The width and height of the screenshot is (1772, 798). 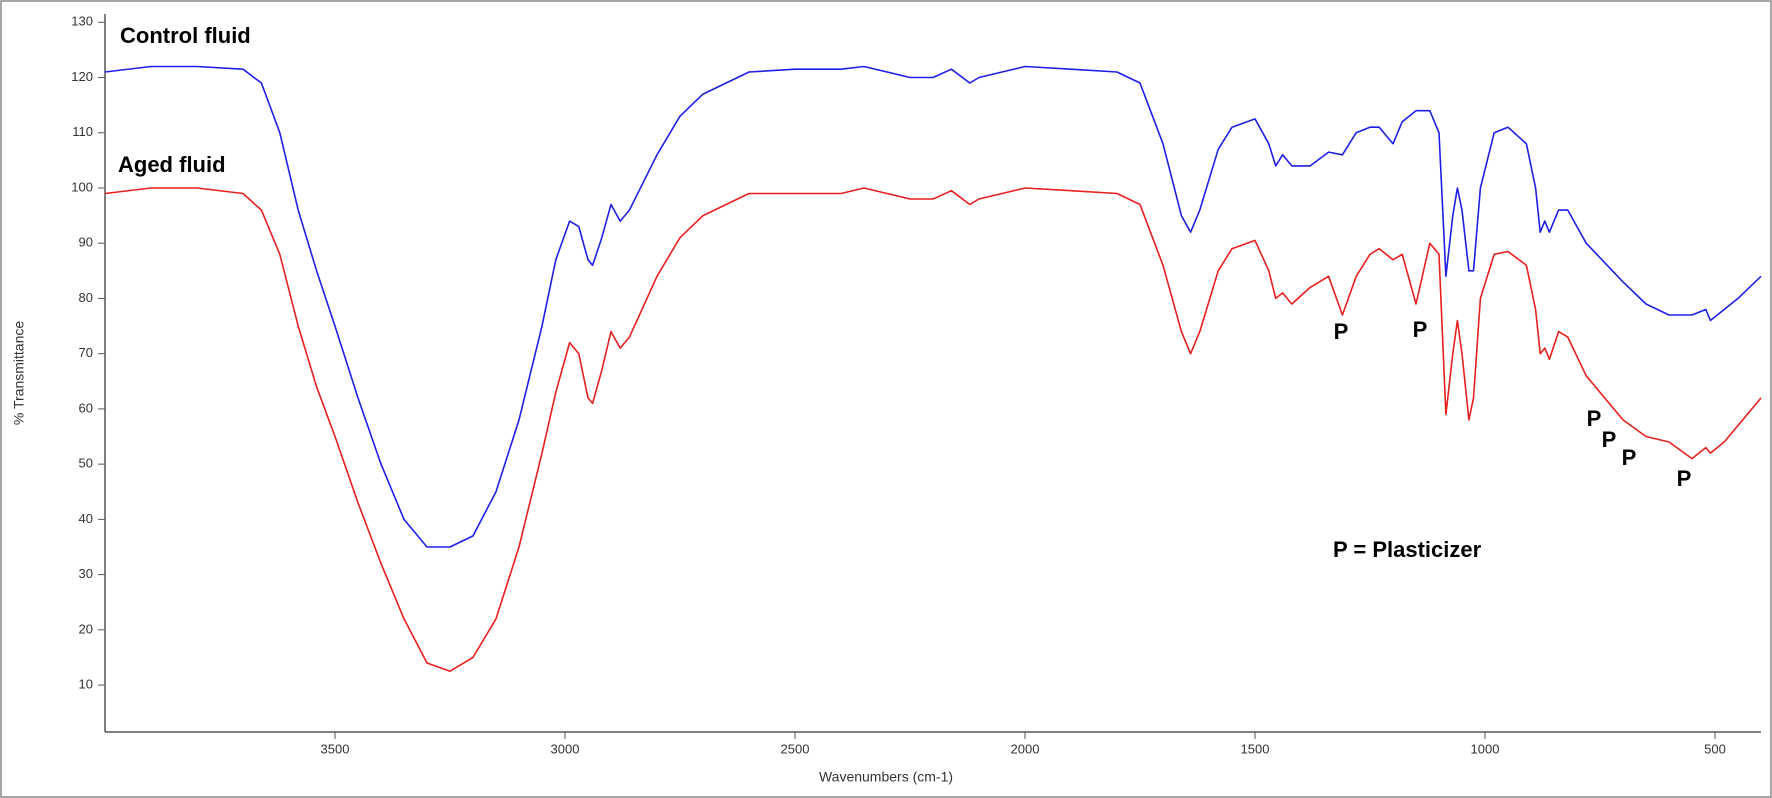 I want to click on y-tick-label: 50, so click(x=86, y=463).